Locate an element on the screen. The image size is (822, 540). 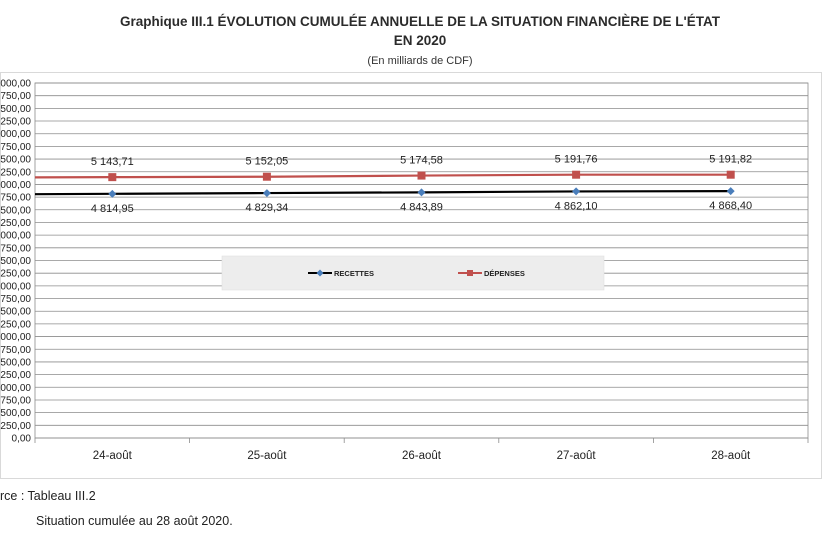
y-tick-label: 3 500,00 is located at coordinates (15, 261).